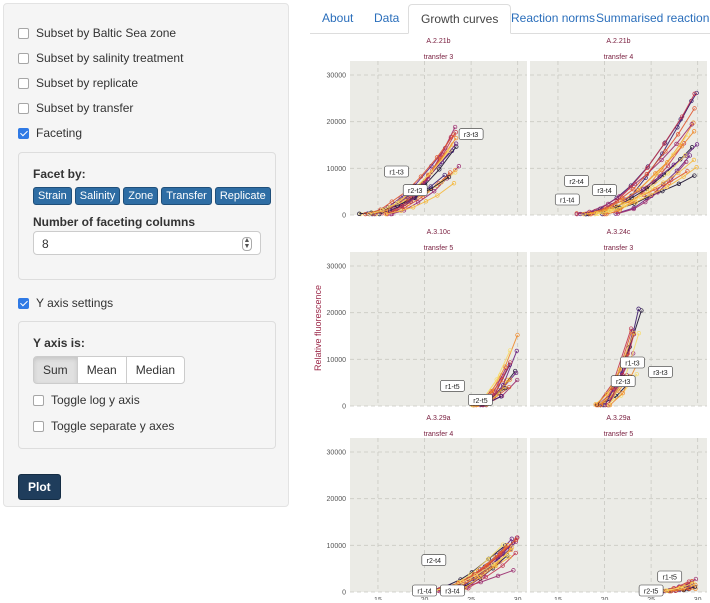  What do you see at coordinates (318, 328) in the screenshot?
I see `y-axis-title: Relative fluorescence` at bounding box center [318, 328].